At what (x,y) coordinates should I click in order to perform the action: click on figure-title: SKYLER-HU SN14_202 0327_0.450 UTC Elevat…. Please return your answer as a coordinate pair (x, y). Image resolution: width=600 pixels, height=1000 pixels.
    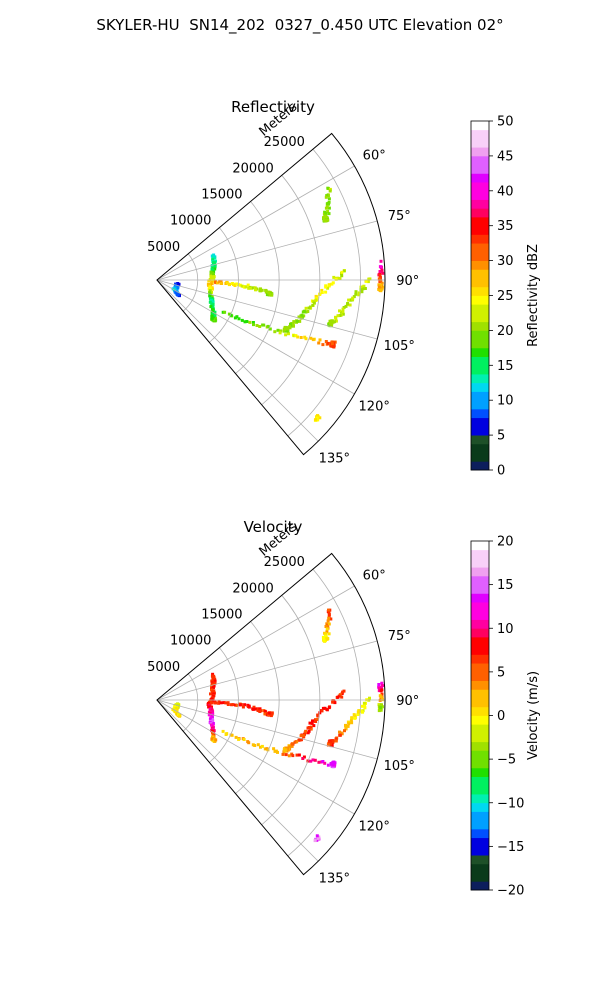
    Looking at the image, I should click on (300, 25).